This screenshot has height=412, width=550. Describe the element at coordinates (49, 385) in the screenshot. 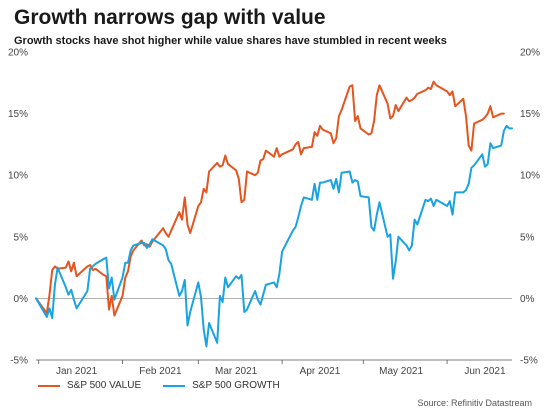

I see `legend-swatch-value` at that location.